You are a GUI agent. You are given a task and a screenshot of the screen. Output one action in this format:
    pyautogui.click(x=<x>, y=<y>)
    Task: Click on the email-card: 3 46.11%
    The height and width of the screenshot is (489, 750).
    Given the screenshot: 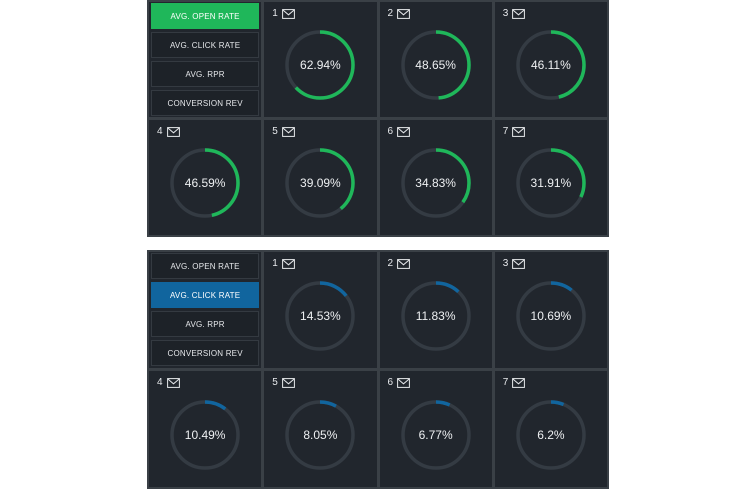 What is the action you would take?
    pyautogui.click(x=550, y=59)
    